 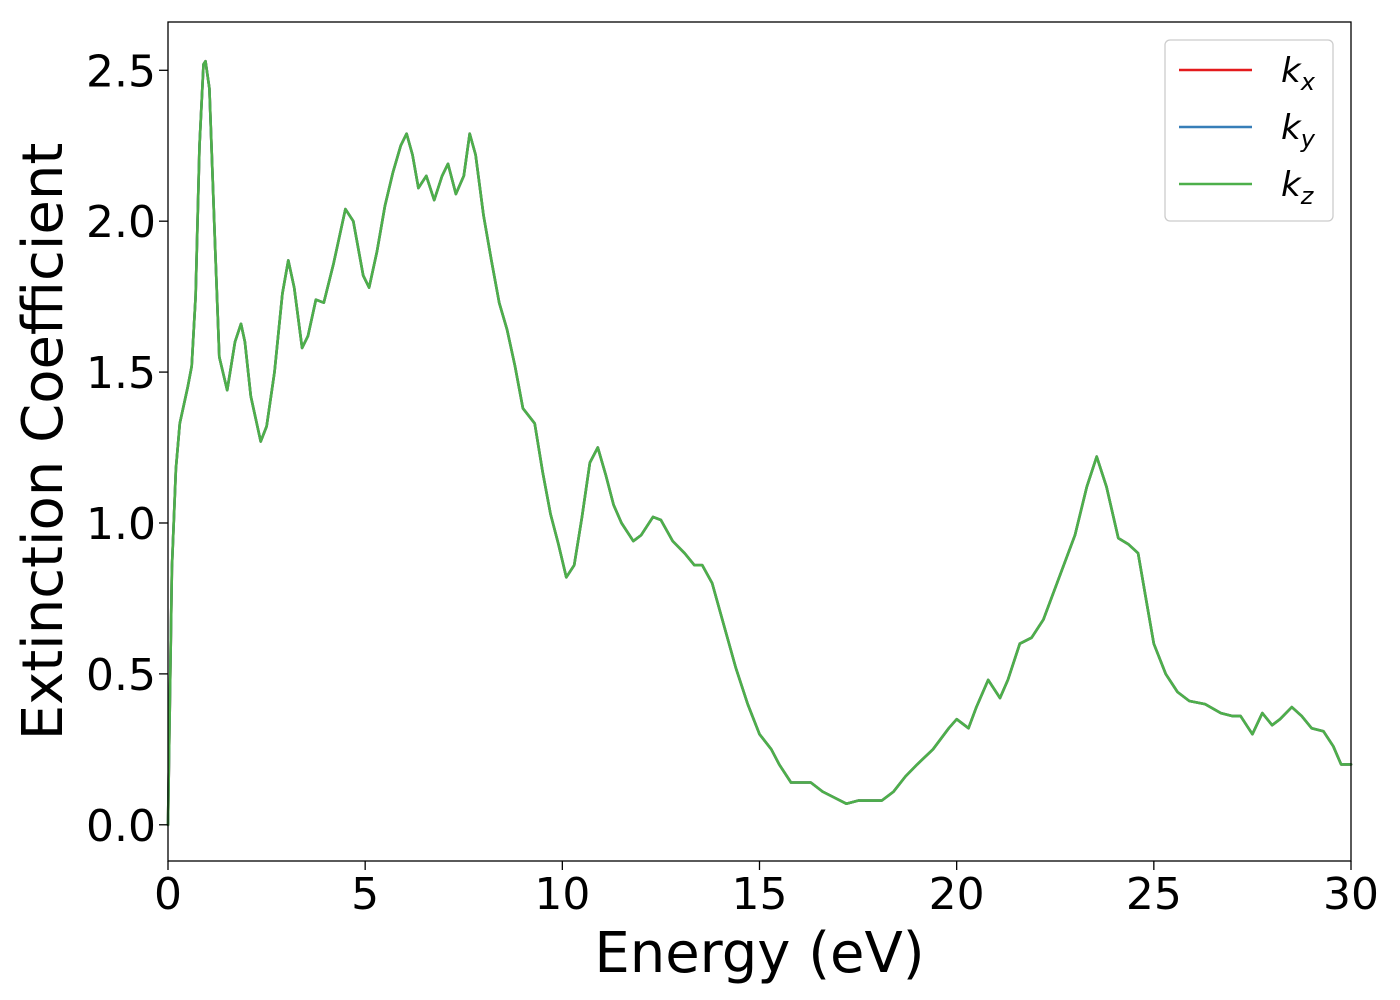 What do you see at coordinates (168, 894) in the screenshot?
I see `x-tick-label: 0` at bounding box center [168, 894].